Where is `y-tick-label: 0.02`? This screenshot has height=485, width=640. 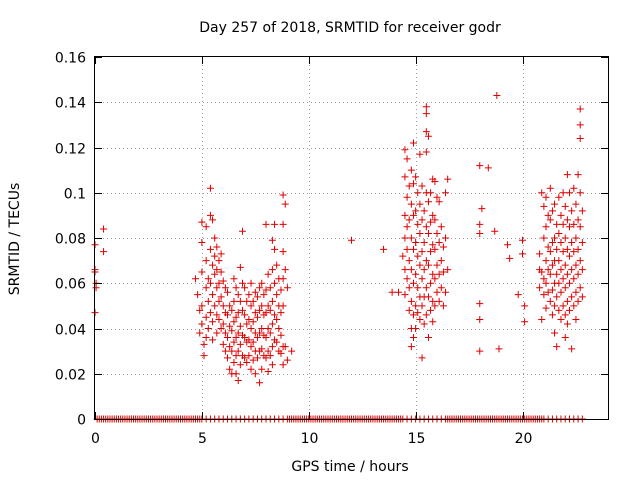 y-tick-label: 0.02 is located at coordinates (70, 376).